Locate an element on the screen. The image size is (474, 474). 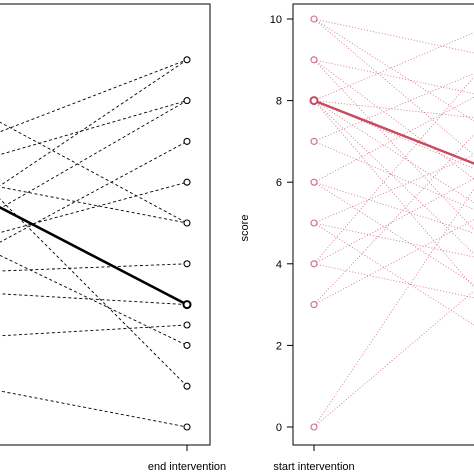
right-series-points is located at coordinates (314, 223).